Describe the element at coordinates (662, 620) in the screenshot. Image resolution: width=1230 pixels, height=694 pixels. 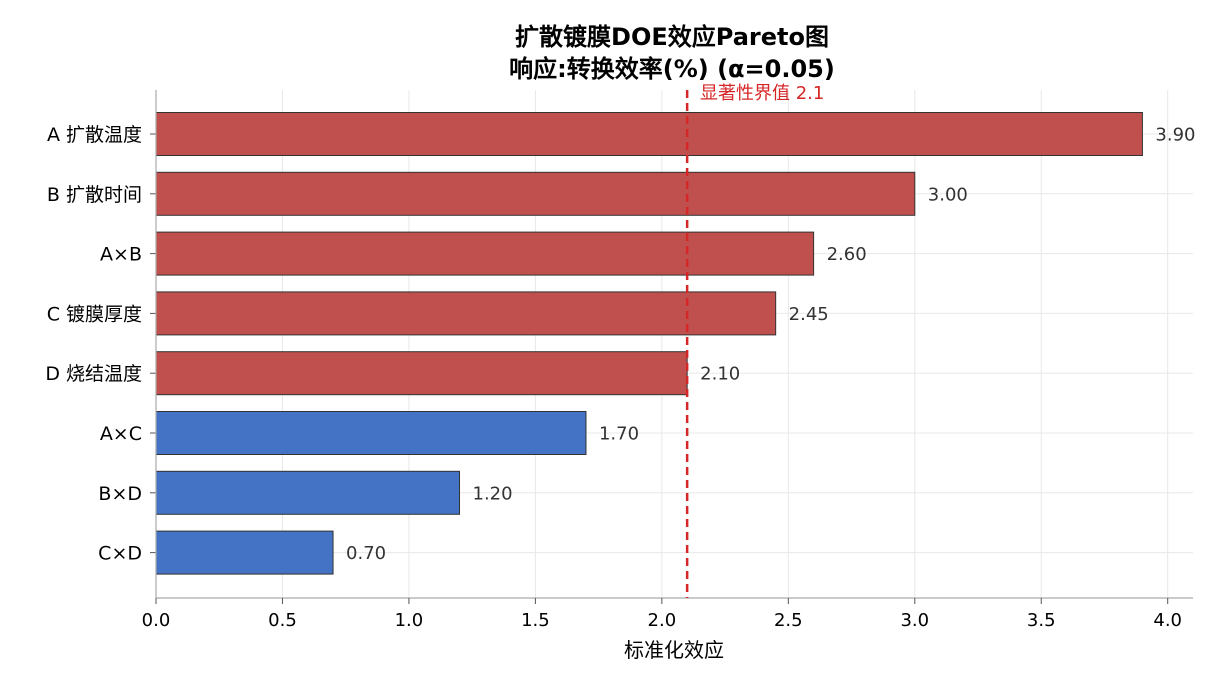
I see `x-tick-label: 2.0` at that location.